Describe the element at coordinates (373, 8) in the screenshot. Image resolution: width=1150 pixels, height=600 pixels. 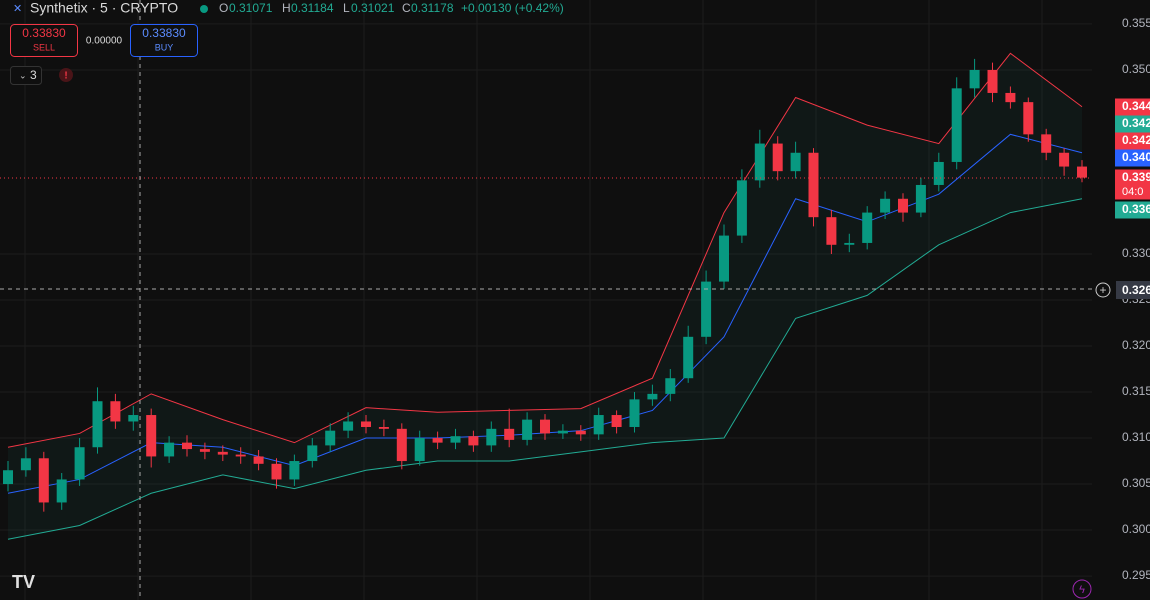
I see `ohlc-value: 0.31021` at that location.